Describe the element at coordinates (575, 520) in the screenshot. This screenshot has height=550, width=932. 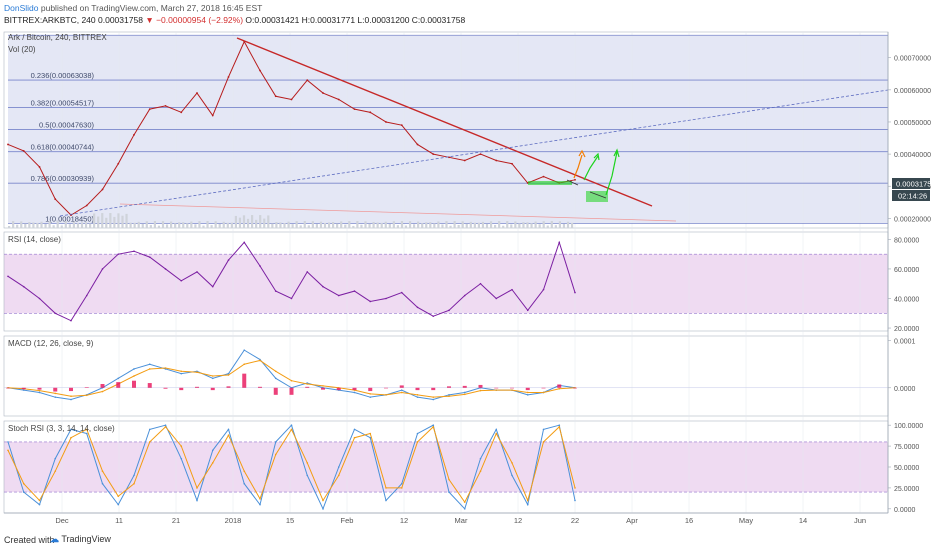
I see `x-tick-label: 22` at that location.